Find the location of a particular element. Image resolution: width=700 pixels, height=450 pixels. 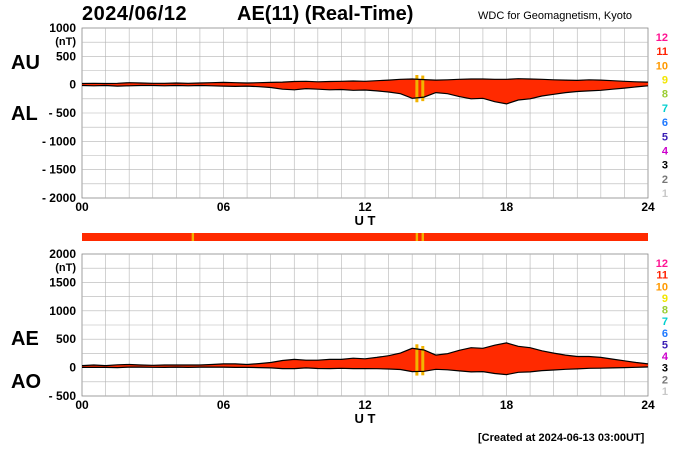

bottom-station-count-label: 2 is located at coordinates (665, 380).